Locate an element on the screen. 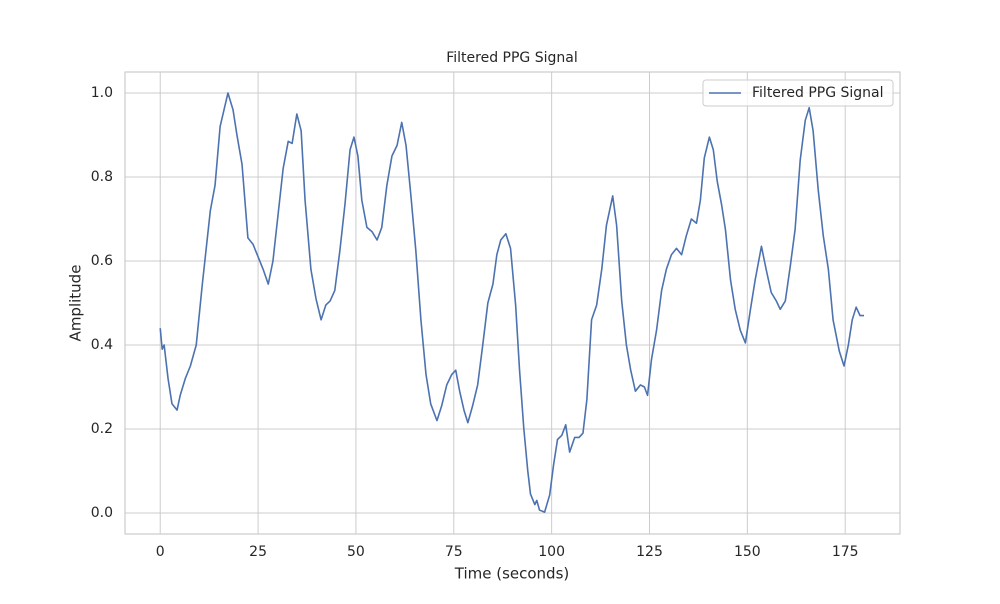 This screenshot has height=604, width=1000. y-tick-label: 0.2 is located at coordinates (102, 429).